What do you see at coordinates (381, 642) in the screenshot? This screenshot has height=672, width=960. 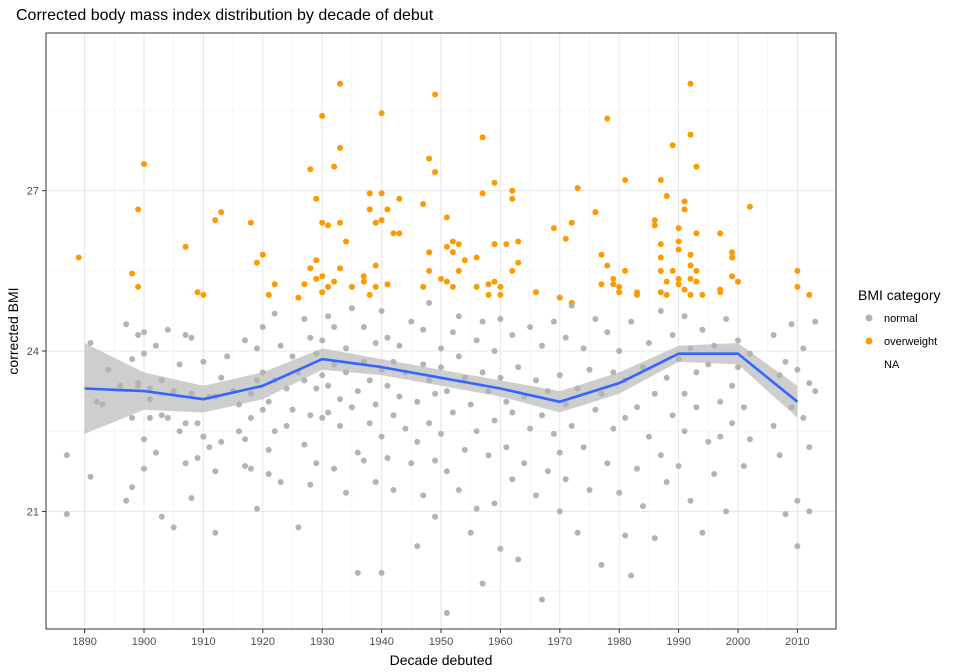 I see `x-tick-label: 1940` at bounding box center [381, 642].